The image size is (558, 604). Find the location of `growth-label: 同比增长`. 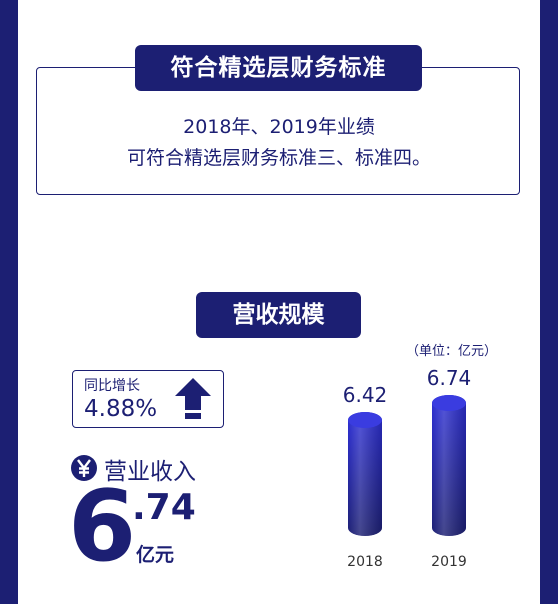

growth-label: 同比增长 is located at coordinates (112, 386).